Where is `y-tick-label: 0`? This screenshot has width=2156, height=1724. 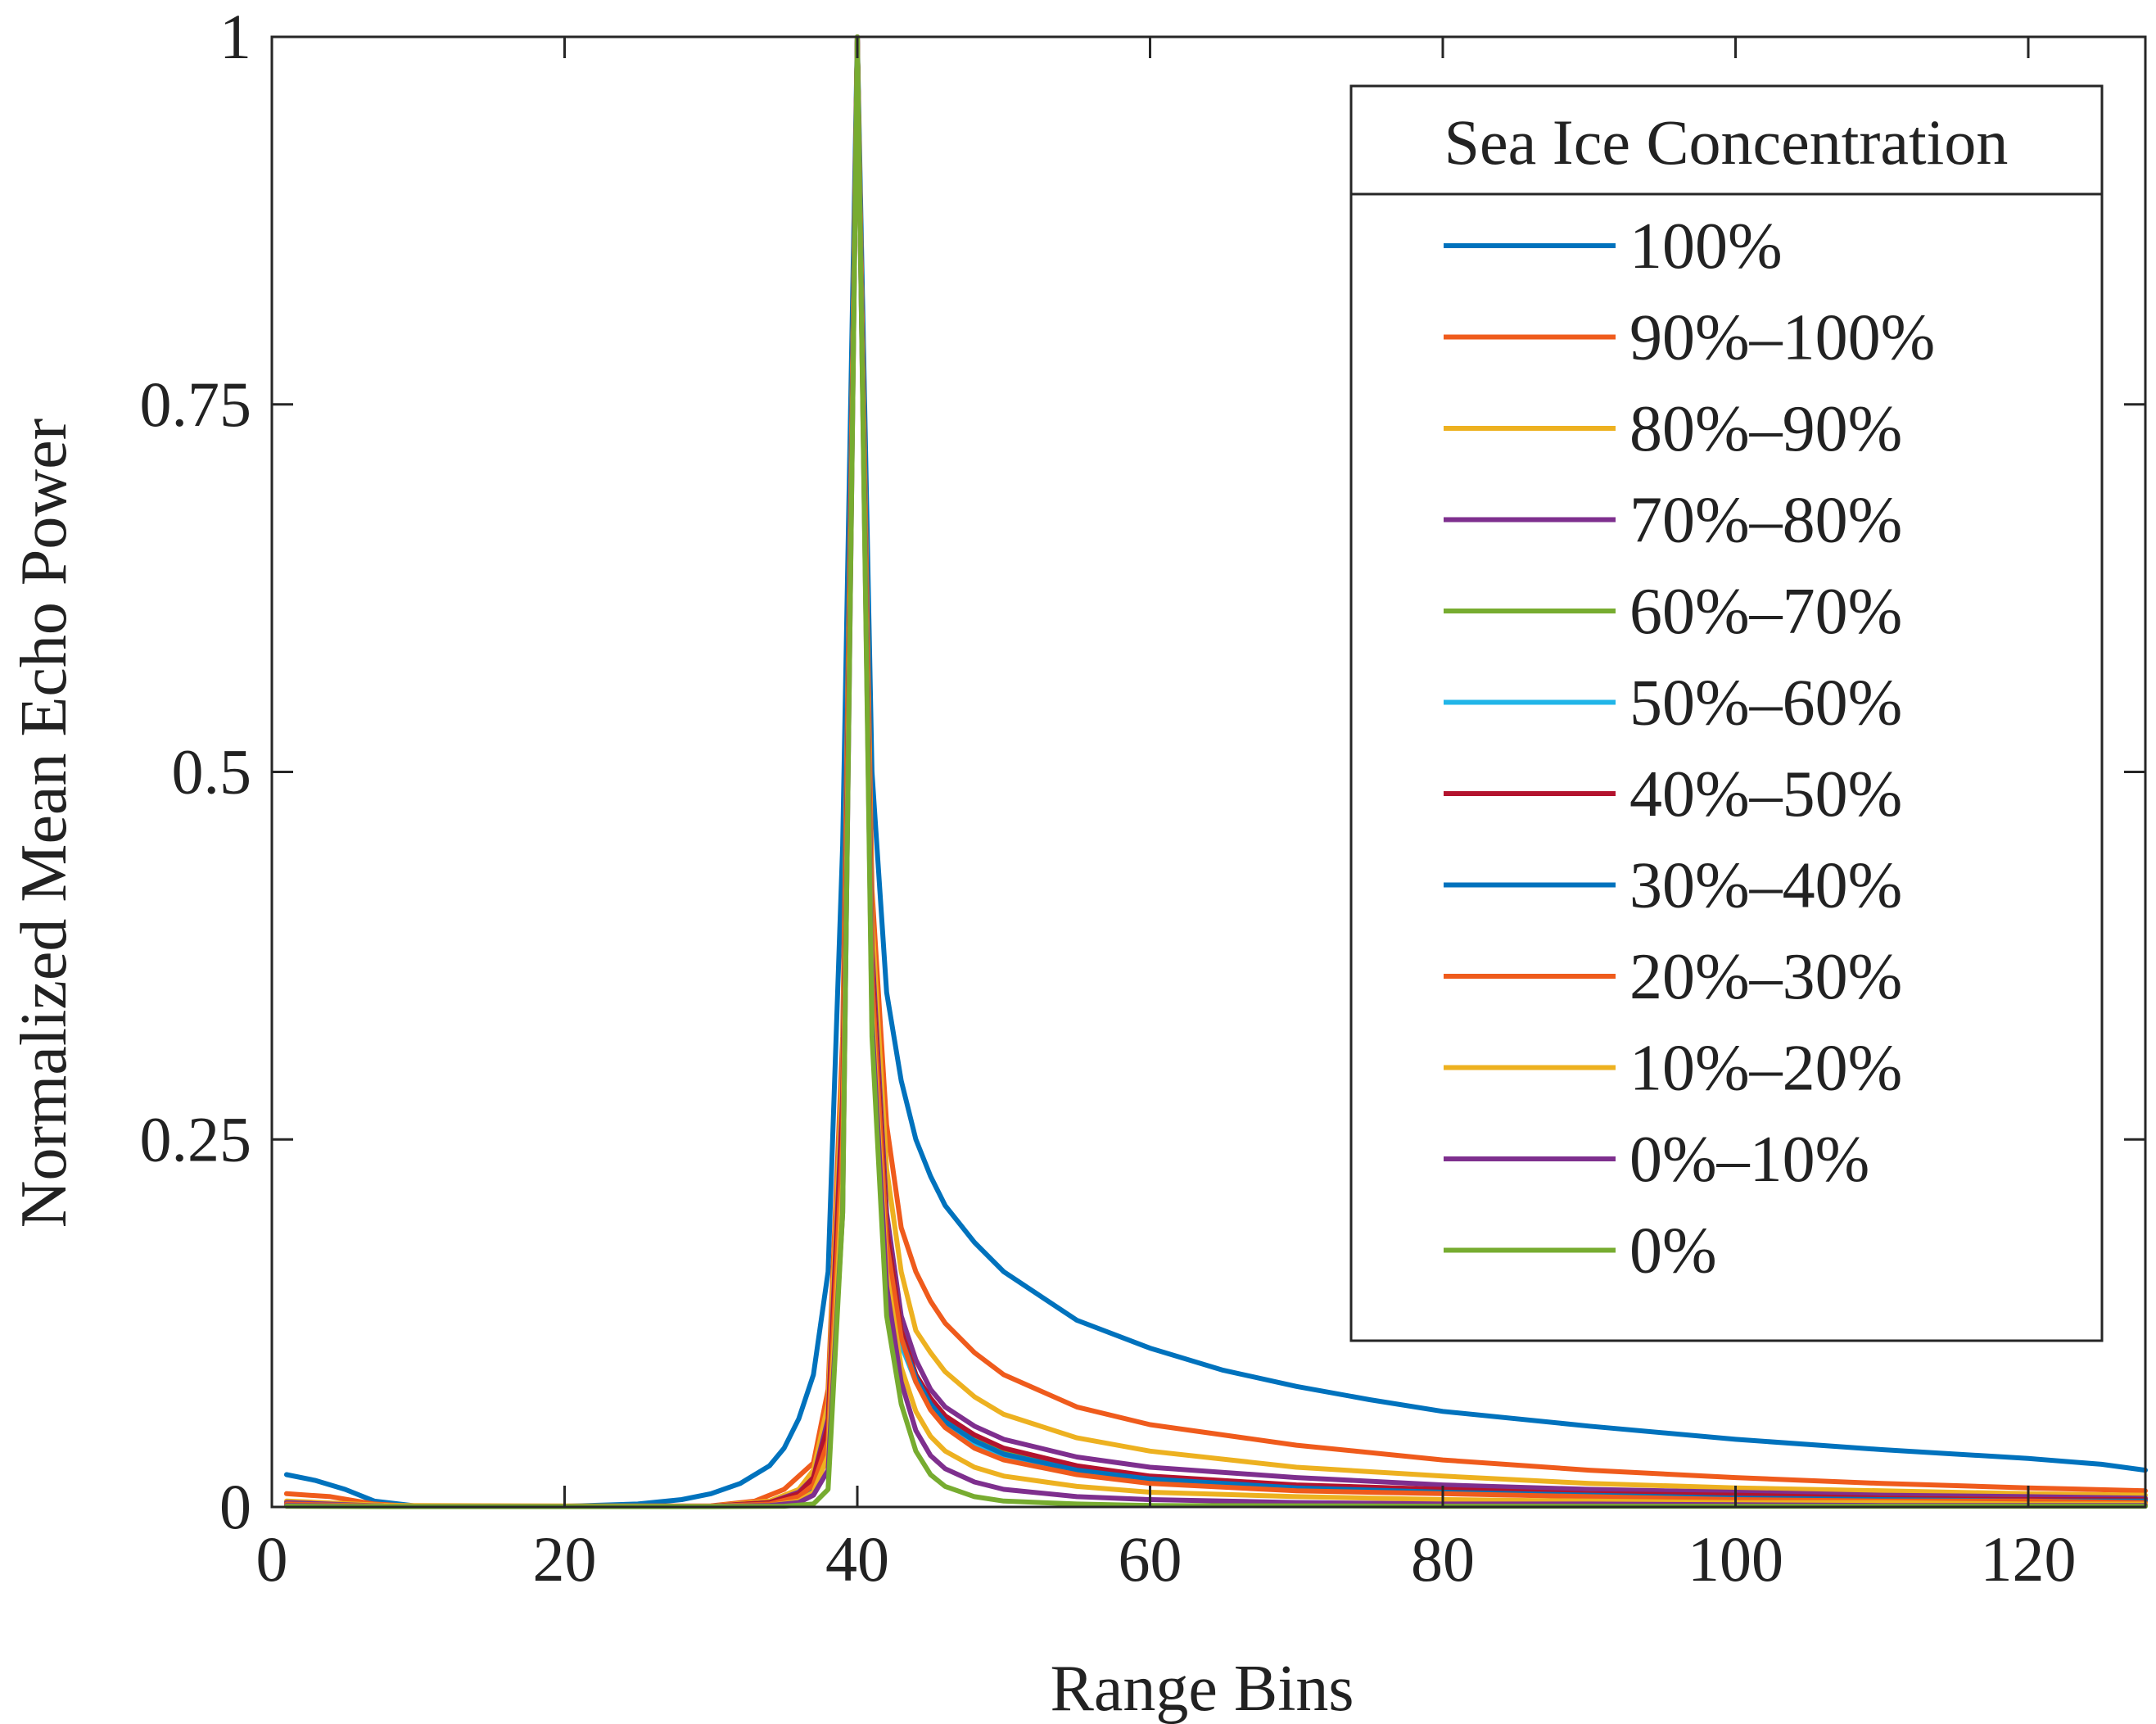
y-tick-label: 0 is located at coordinates (235, 1506).